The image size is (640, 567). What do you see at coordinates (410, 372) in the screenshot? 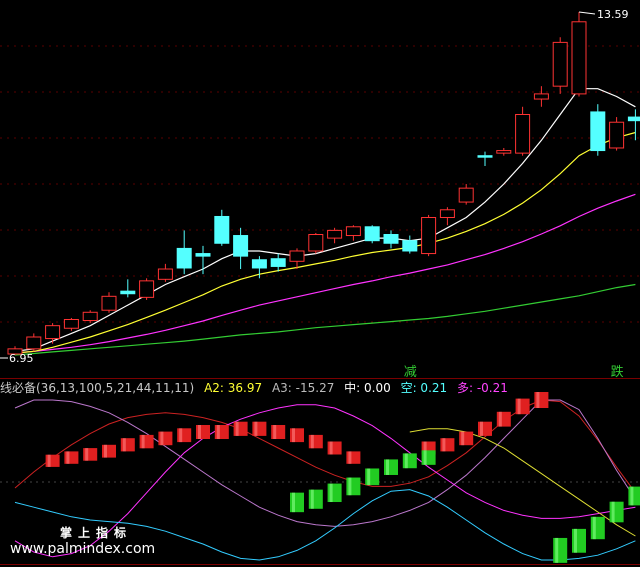
I see `signal-text: 减` at bounding box center [410, 372].